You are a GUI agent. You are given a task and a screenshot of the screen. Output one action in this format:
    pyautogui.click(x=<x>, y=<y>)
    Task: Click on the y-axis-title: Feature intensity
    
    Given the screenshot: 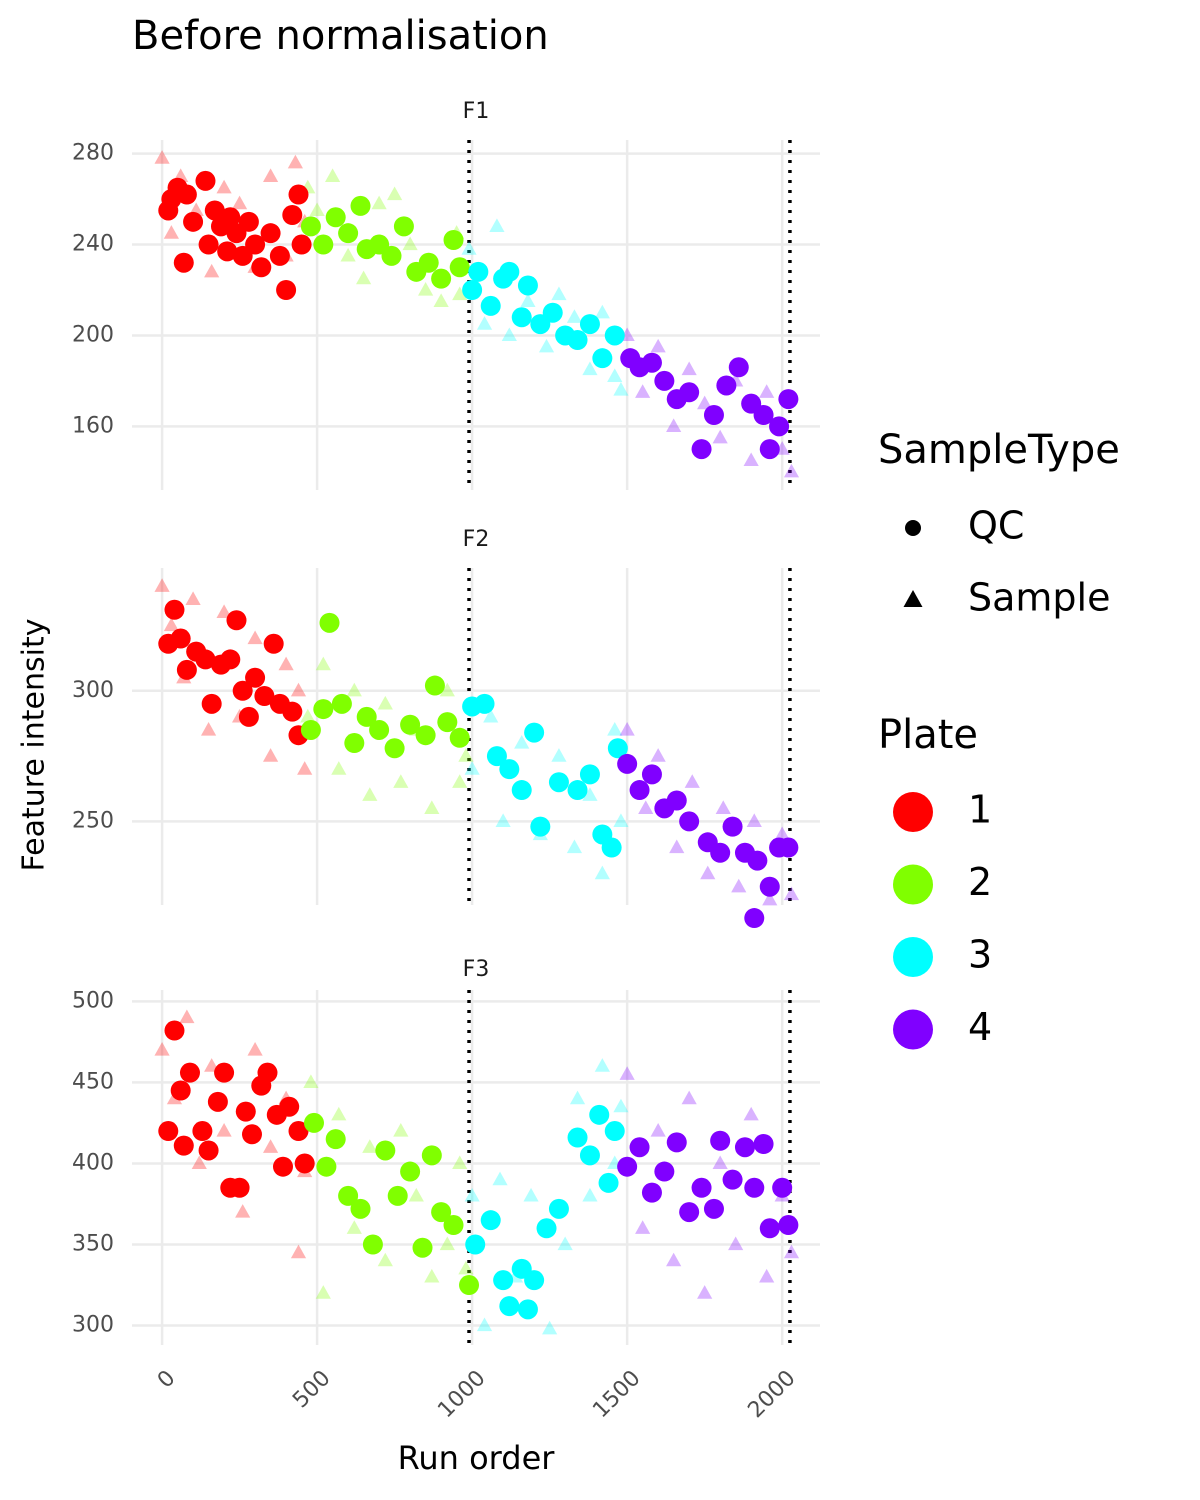 What is the action you would take?
    pyautogui.click(x=34, y=745)
    